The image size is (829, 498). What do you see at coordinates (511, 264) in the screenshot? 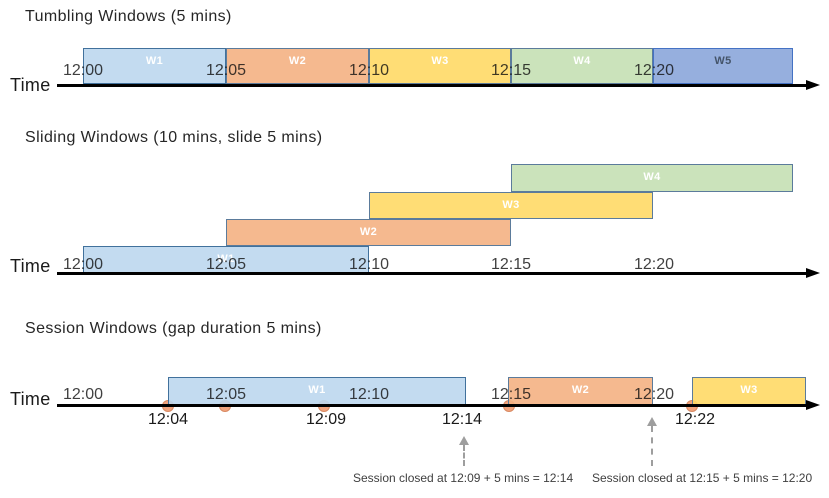
I see `sliding-time-tick-label: 12:15` at bounding box center [511, 264].